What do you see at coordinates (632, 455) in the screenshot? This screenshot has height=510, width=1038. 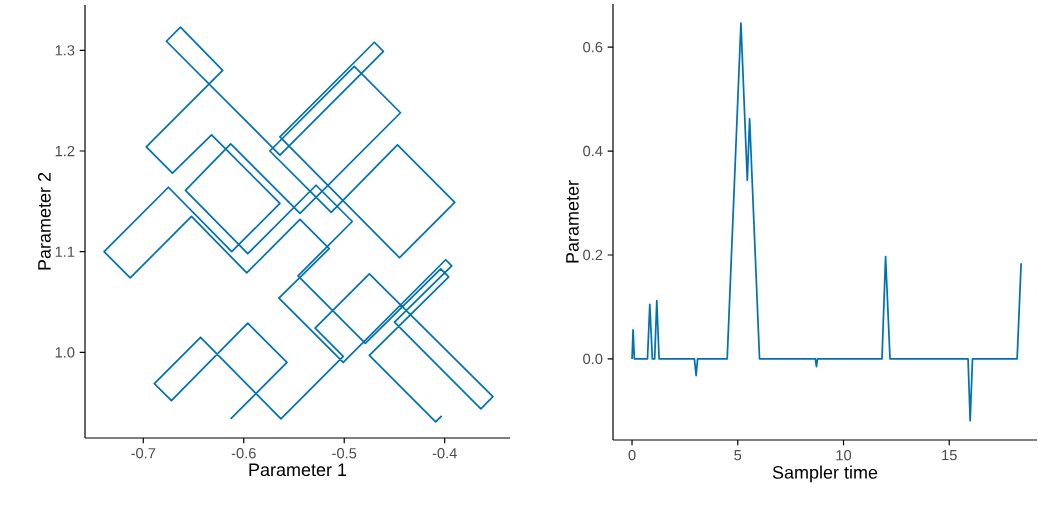 I see `x-tick-label: 0` at bounding box center [632, 455].